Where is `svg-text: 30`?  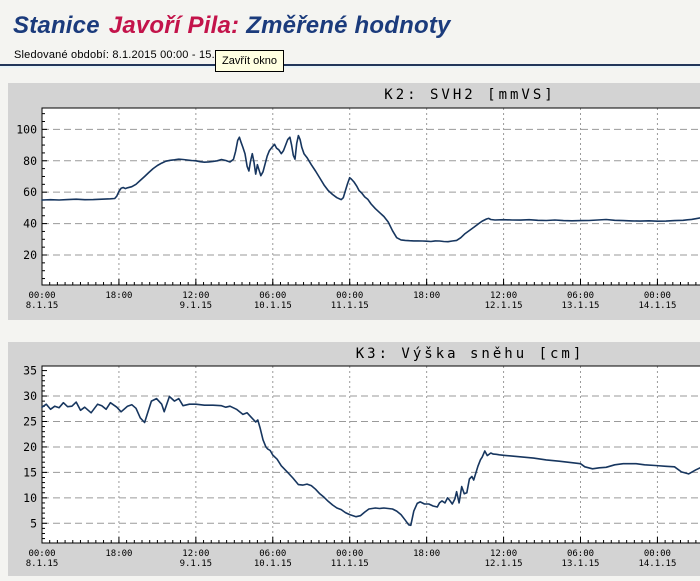 svg-text: 30 is located at coordinates (30, 396).